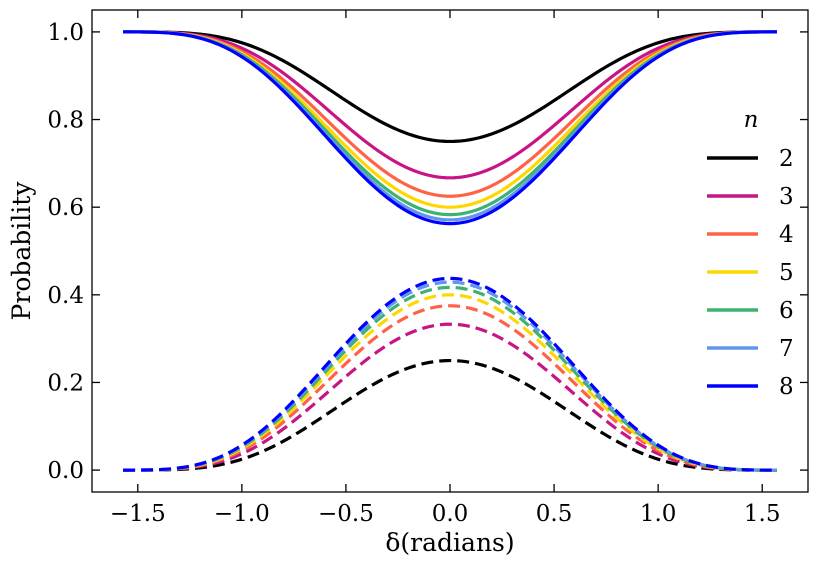 The width and height of the screenshot is (830, 570). Describe the element at coordinates (658, 514) in the screenshot. I see `x-tick-label: 1.0` at that location.